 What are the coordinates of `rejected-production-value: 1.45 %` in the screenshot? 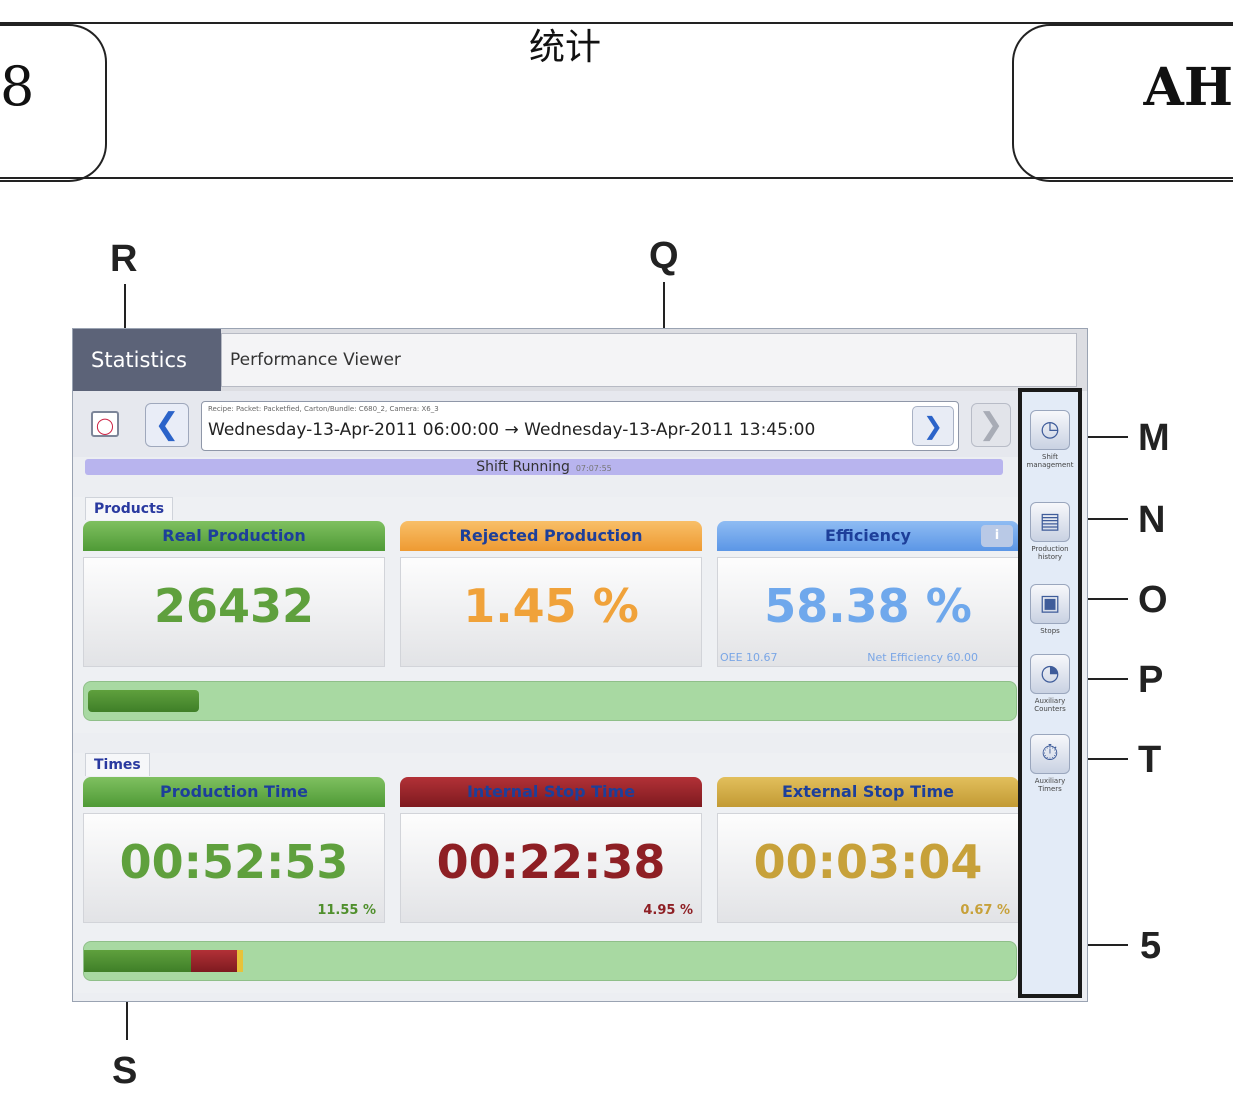 It's located at (551, 606).